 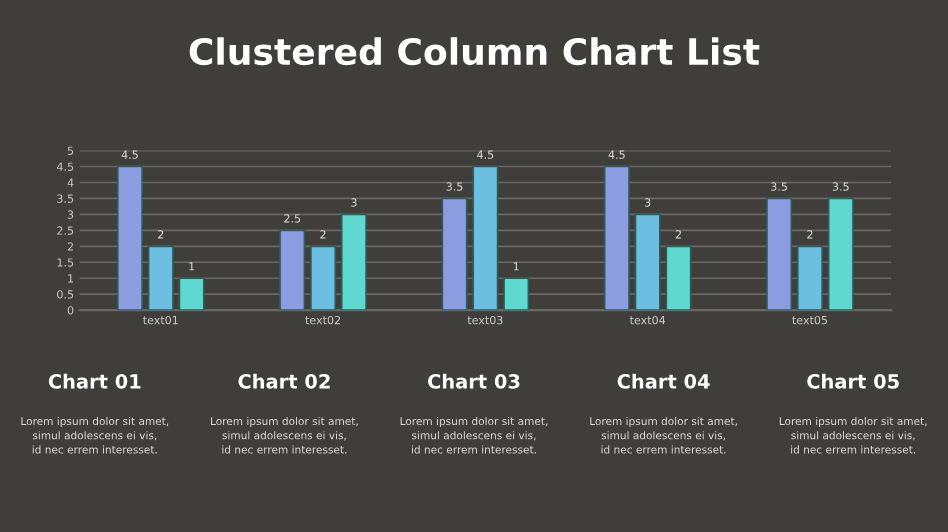 I want to click on chart-title: Clustered Column Chart List, so click(x=474, y=51).